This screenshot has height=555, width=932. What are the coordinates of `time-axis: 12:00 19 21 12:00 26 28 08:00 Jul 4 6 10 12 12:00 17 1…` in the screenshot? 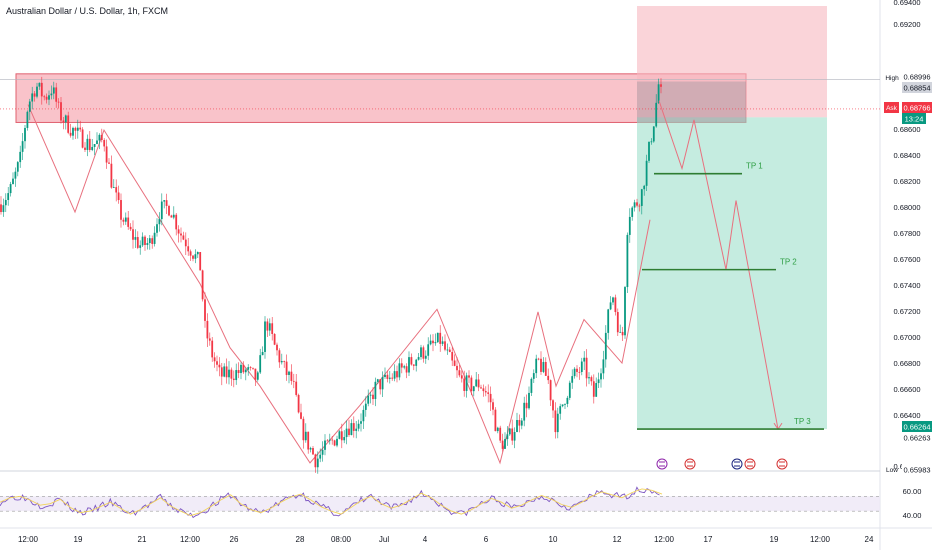 It's located at (446, 539).